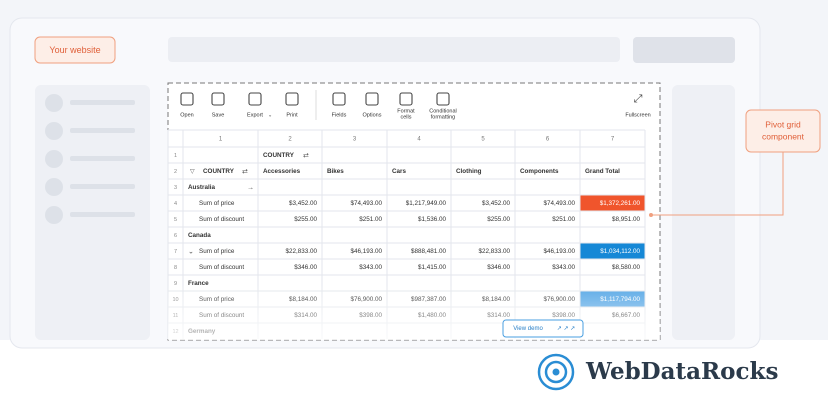 The image size is (828, 419). Describe the element at coordinates (556, 372) in the screenshot. I see `brand-logo` at that location.